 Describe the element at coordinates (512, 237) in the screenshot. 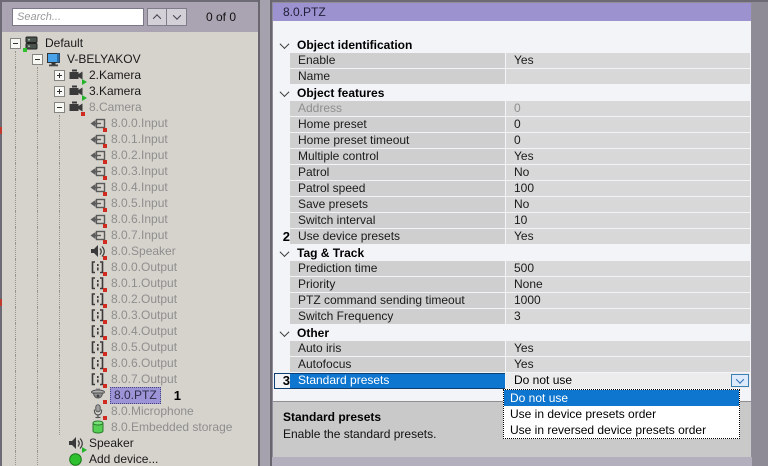

I see `property-row-use-device-presets: 2 Use device presets Yes` at that location.